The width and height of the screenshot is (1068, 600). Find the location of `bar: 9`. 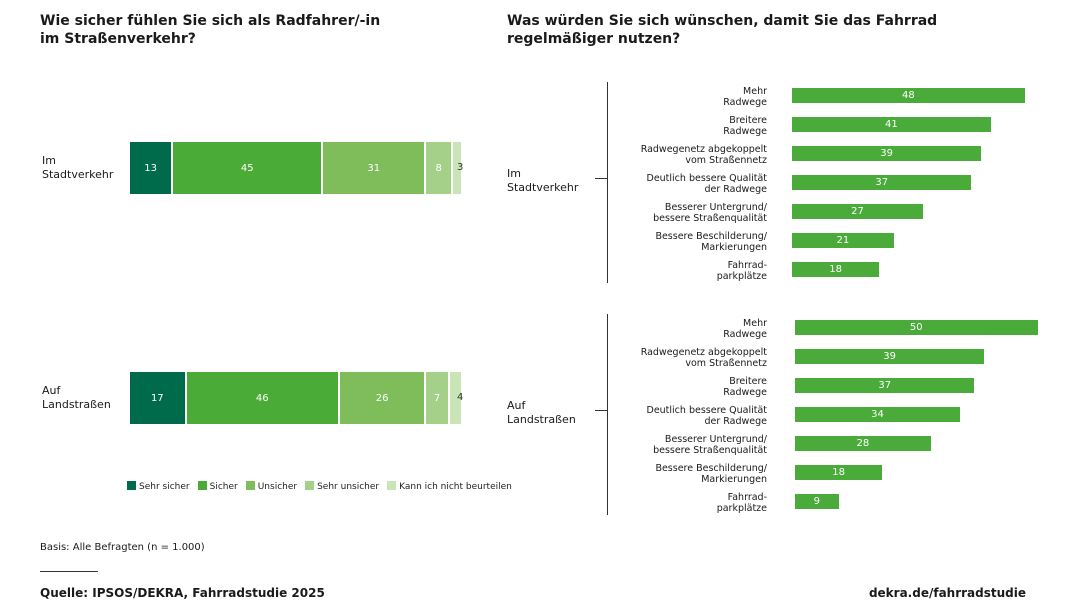

bar: 9 is located at coordinates (817, 501).